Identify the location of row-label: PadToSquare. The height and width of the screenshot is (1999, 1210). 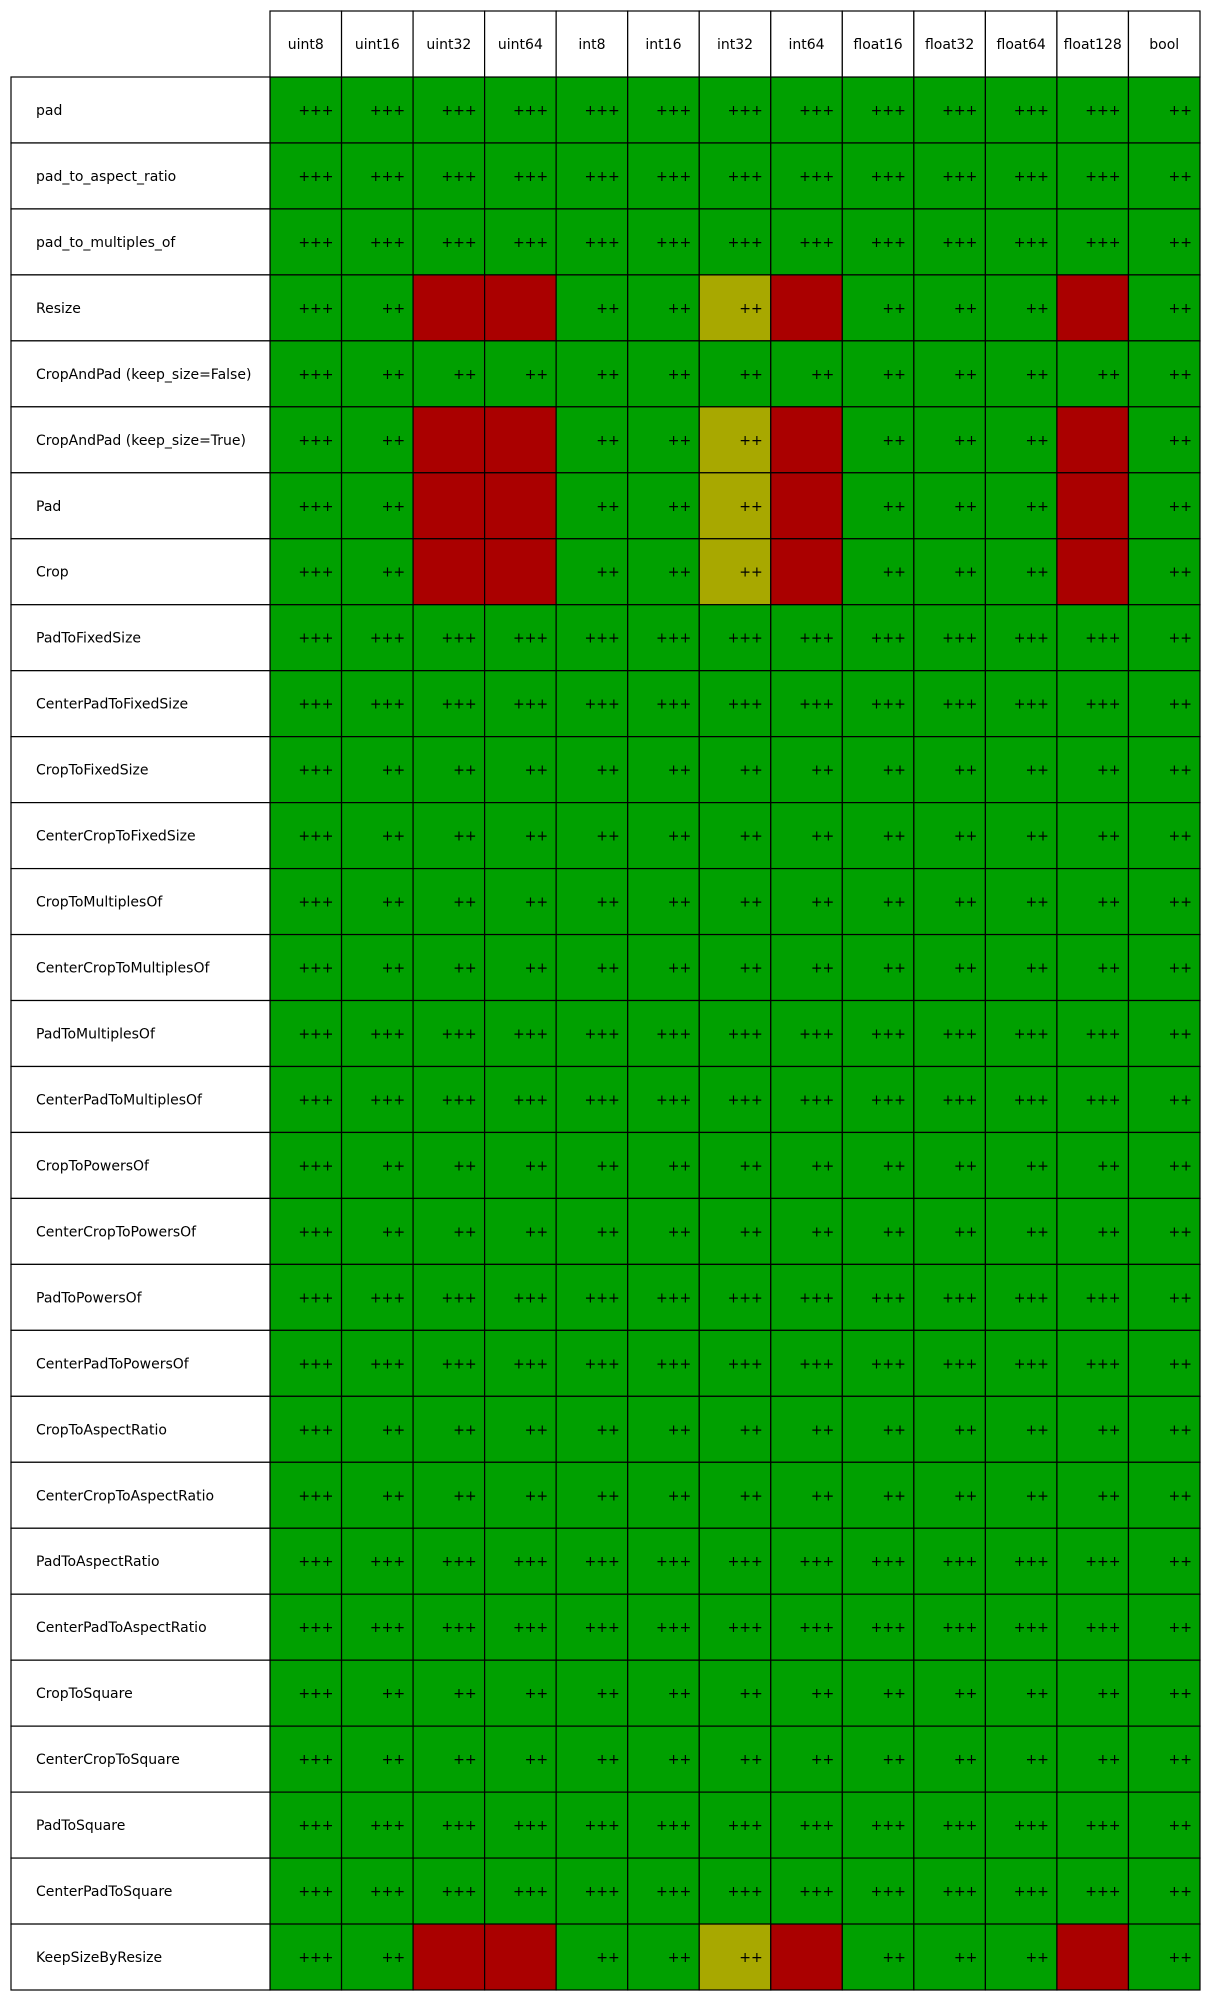
(80, 1826).